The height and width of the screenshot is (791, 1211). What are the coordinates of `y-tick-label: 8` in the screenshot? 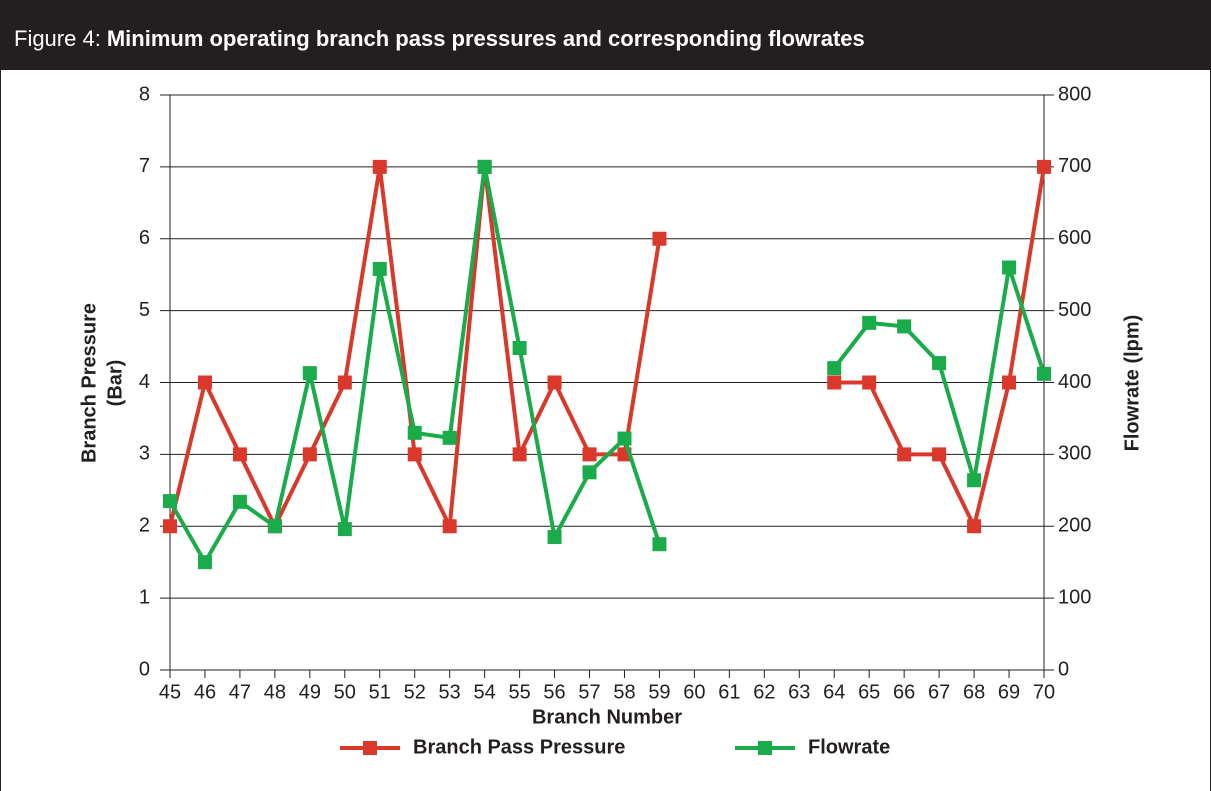 It's located at (144, 94).